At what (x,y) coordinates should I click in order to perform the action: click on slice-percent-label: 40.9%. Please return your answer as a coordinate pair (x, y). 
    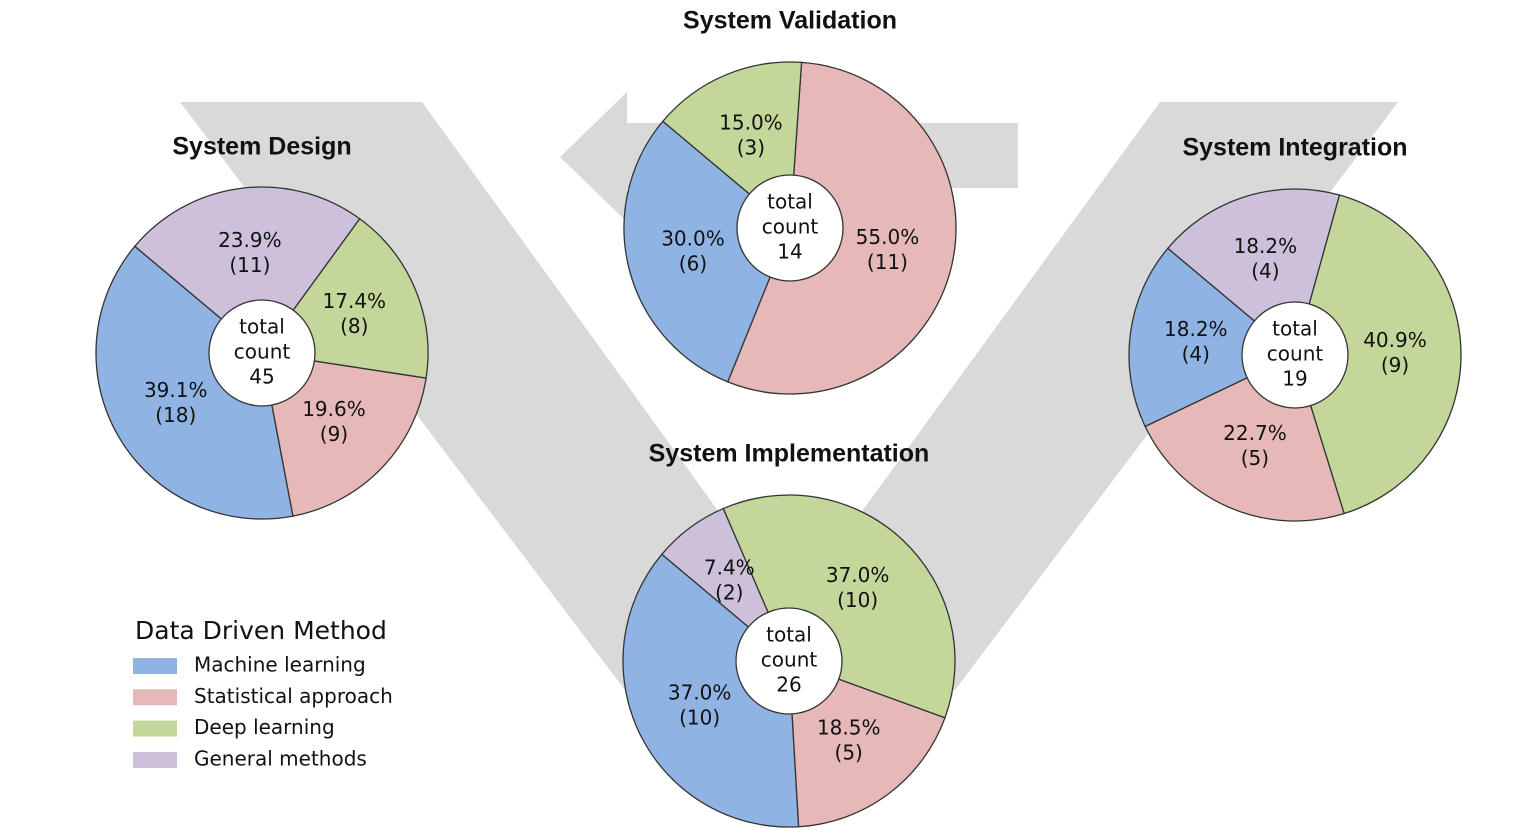
    Looking at the image, I should click on (1395, 340).